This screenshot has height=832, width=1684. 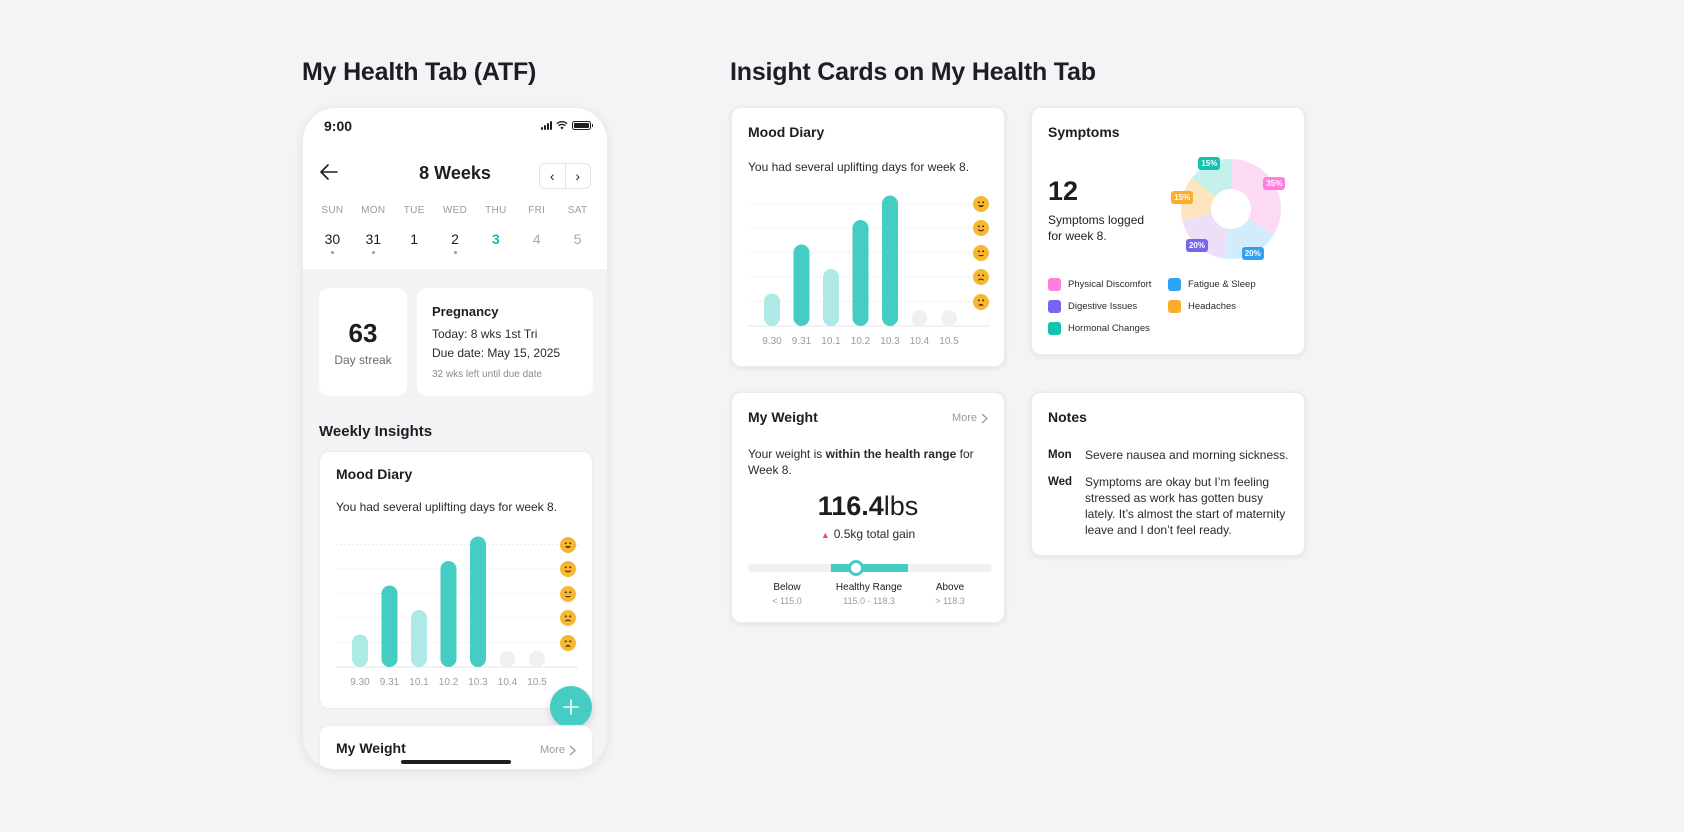 What do you see at coordinates (1187, 455) in the screenshot?
I see `note-text: Severe nausea and morning sickness.` at bounding box center [1187, 455].